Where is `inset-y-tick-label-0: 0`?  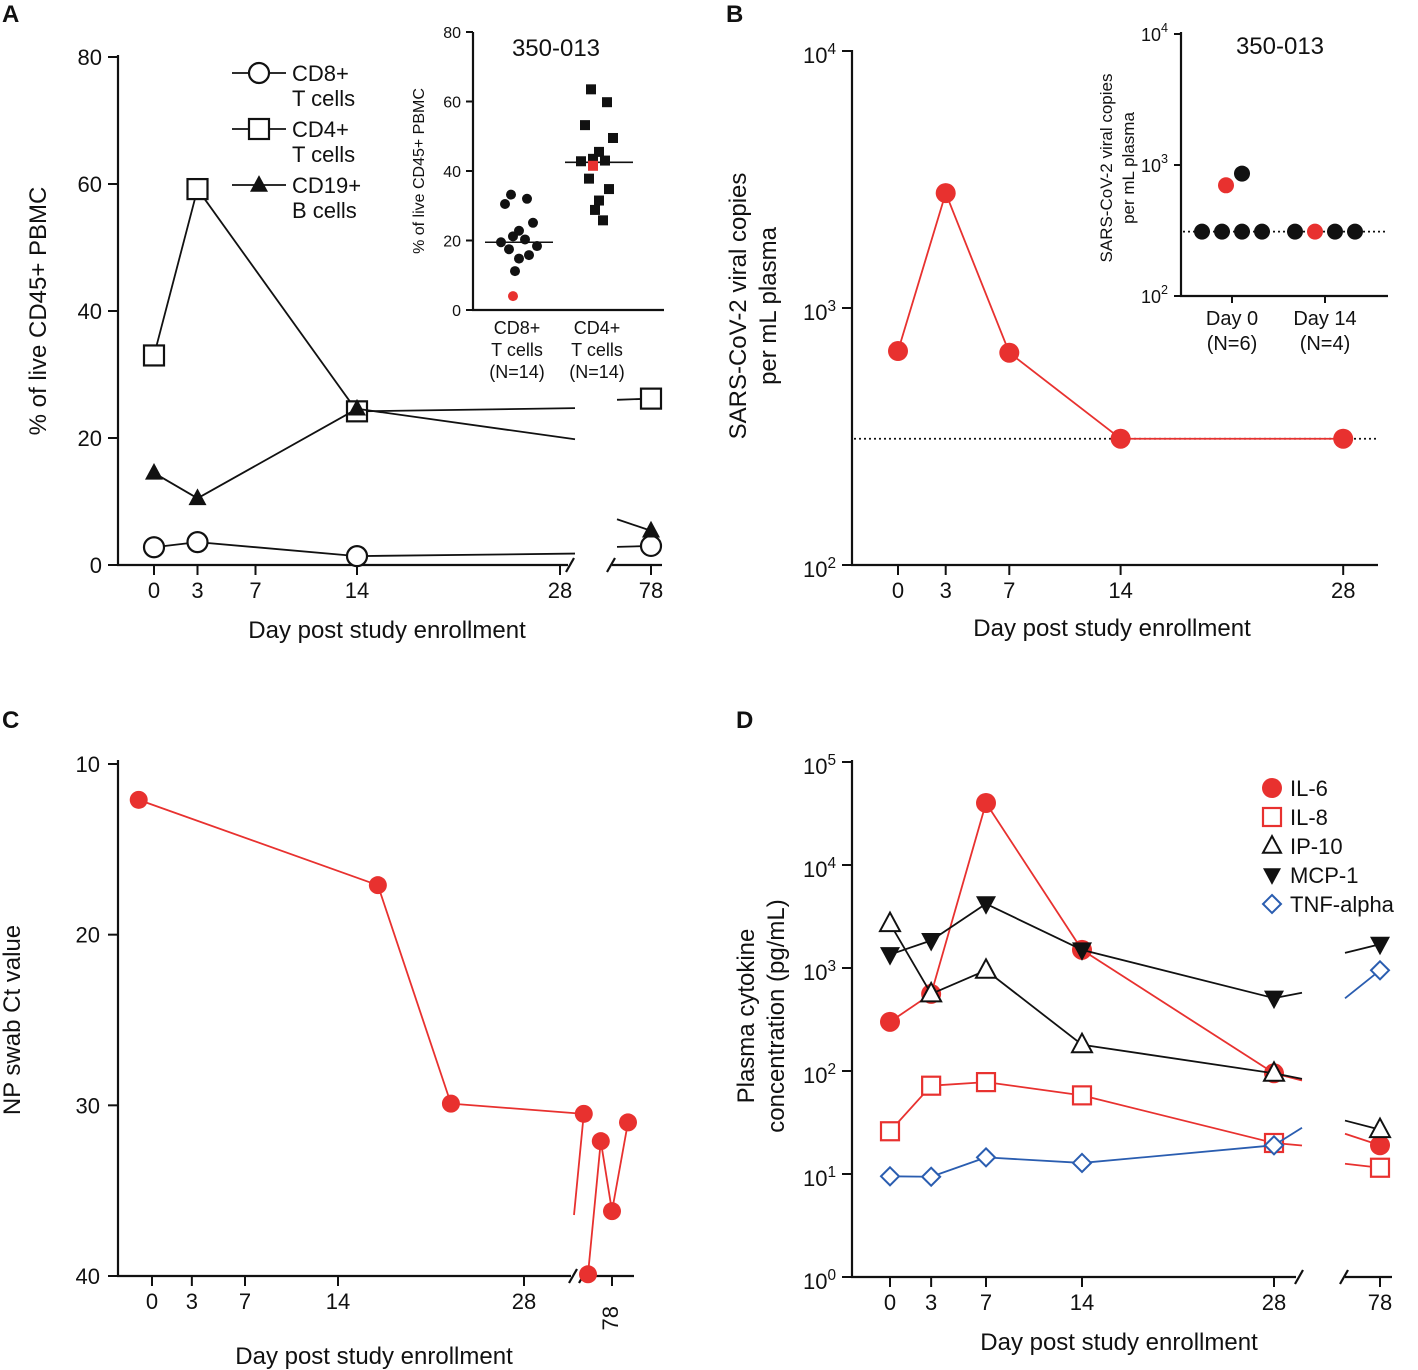 inset-y-tick-label-0: 0 is located at coordinates (456, 311).